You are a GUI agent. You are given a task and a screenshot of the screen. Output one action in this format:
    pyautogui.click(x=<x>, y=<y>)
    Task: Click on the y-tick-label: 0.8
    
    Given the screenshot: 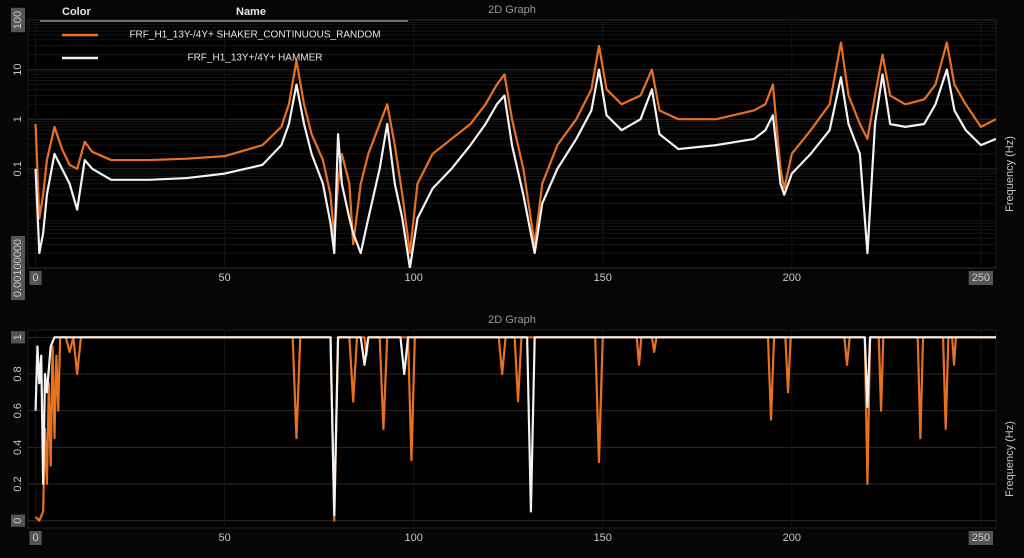 What is the action you would take?
    pyautogui.click(x=18, y=373)
    